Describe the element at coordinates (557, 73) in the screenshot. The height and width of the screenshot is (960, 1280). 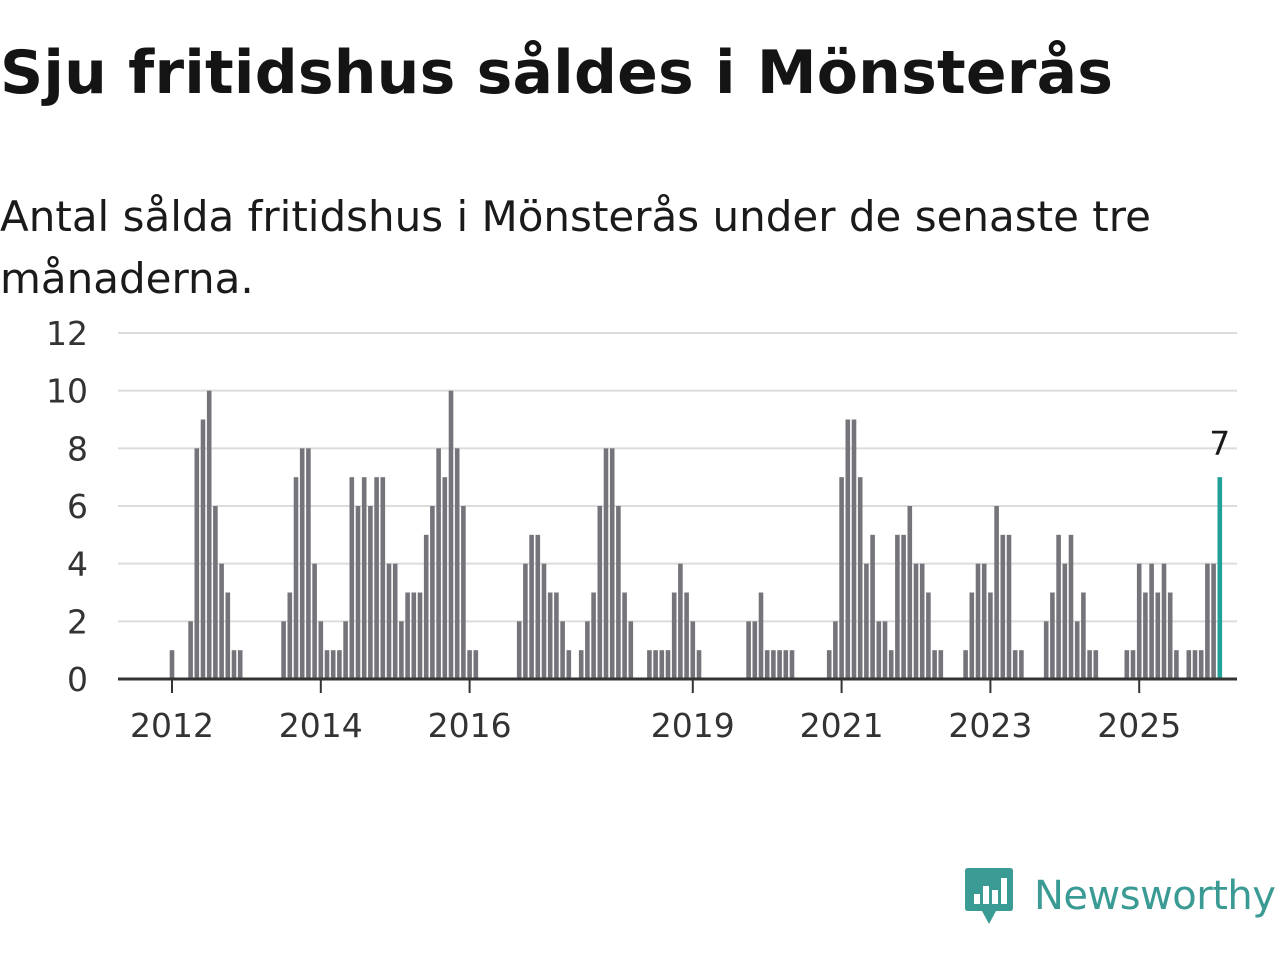
I see `chart-title: Sju fritidshus såldes i Mönsterås` at that location.